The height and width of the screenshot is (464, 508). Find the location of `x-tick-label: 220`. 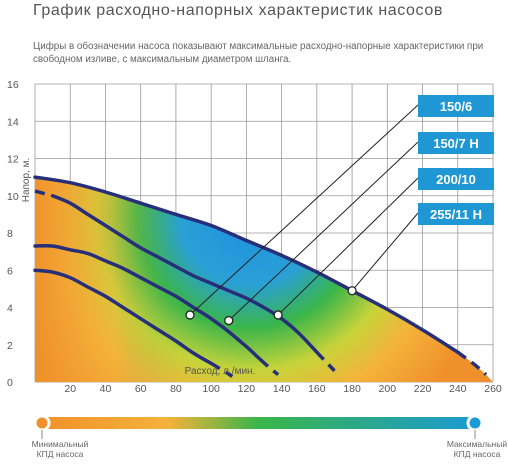

x-tick-label: 220 is located at coordinates (423, 389).